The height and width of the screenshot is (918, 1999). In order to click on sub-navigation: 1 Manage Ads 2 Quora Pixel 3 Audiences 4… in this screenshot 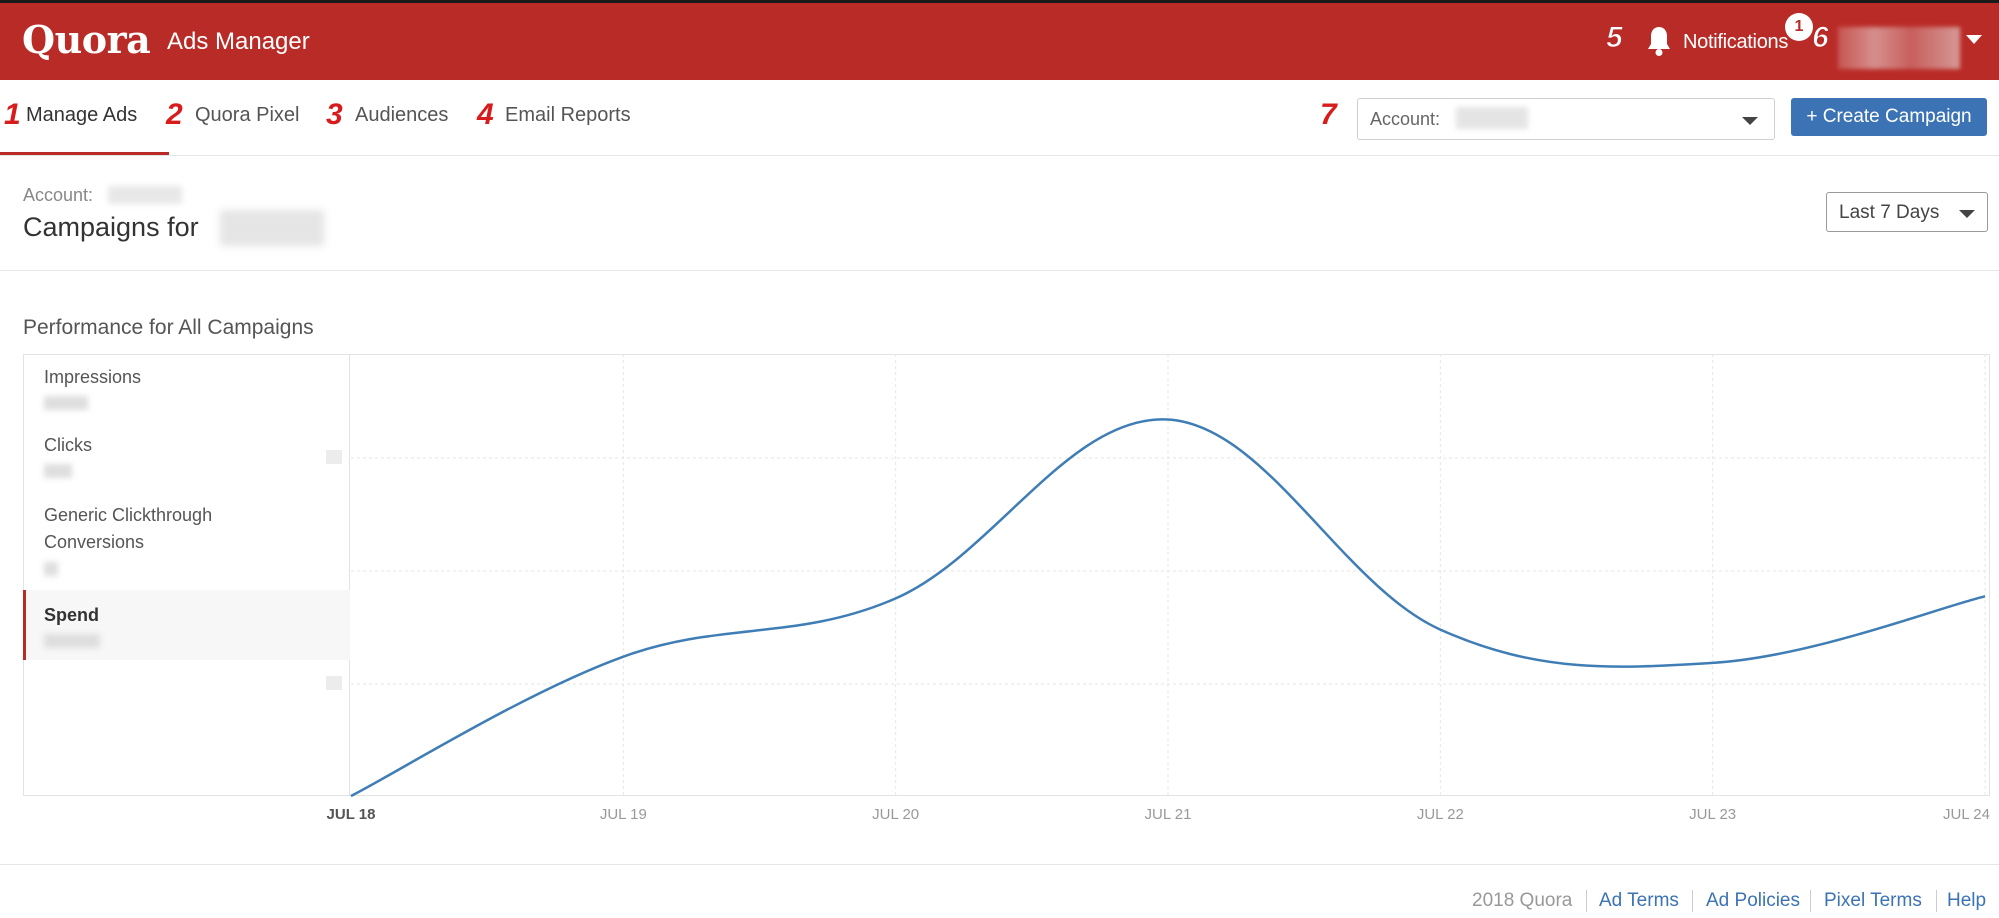, I will do `click(999, 118)`.